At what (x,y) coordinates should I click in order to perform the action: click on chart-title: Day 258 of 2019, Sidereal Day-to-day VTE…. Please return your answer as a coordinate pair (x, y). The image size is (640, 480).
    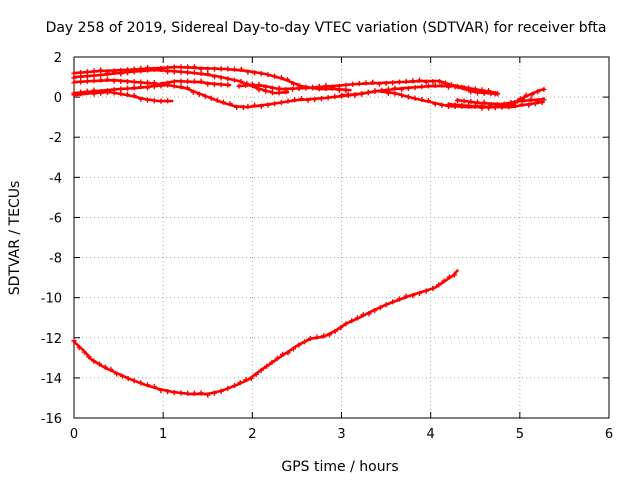
    Looking at the image, I should click on (326, 28).